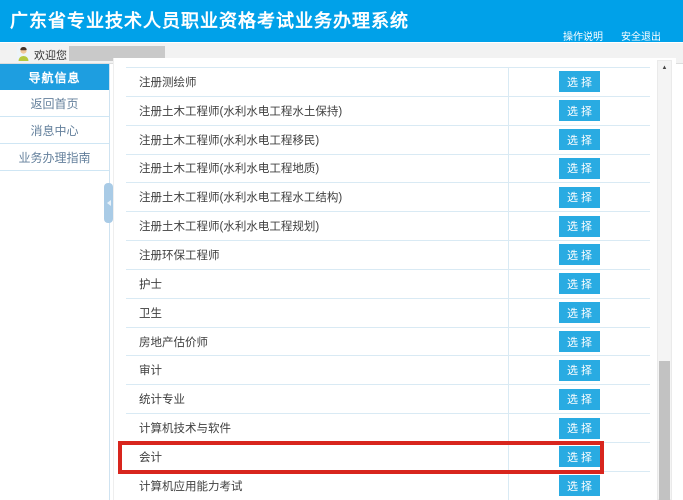 This screenshot has width=683, height=500. Describe the element at coordinates (388, 284) in the screenshot. I see `table-row: 护士 选 择` at that location.